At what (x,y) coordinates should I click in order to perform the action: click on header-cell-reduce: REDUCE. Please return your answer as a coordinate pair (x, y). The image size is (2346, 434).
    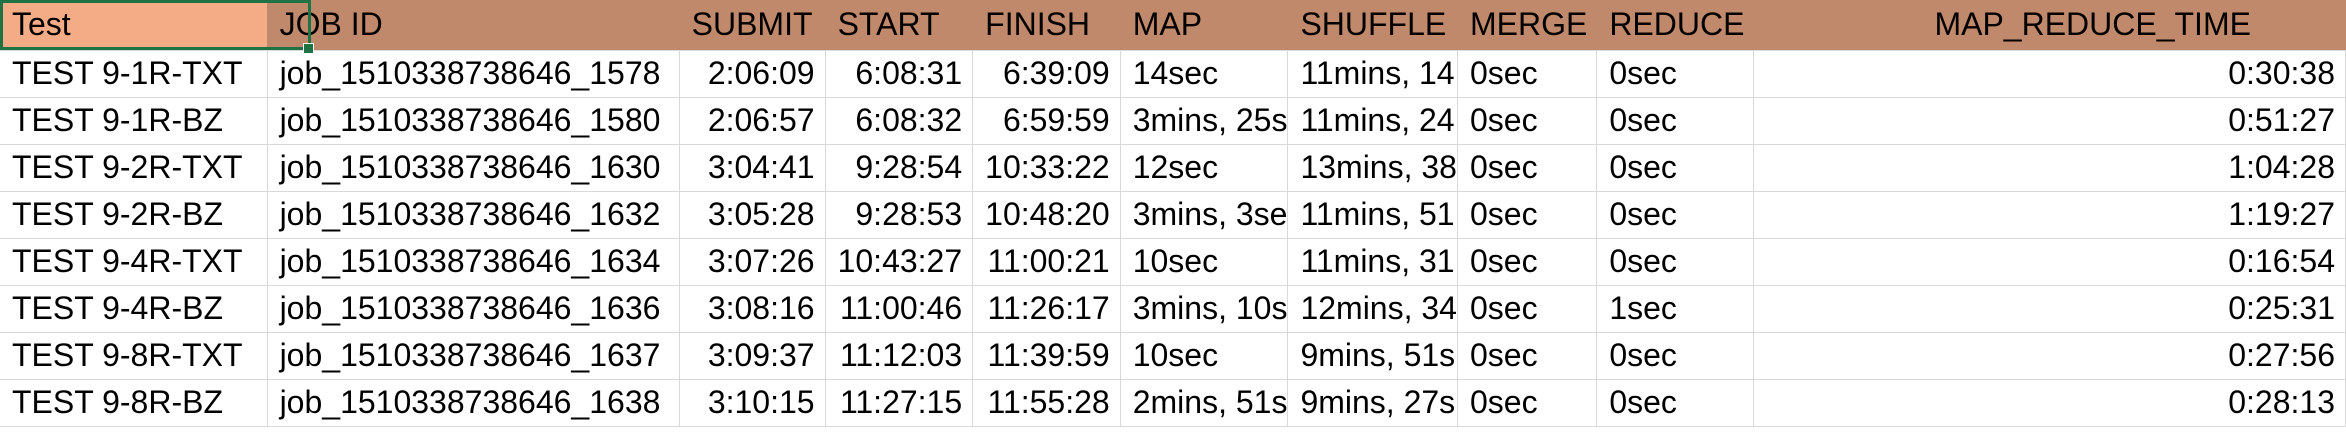
    Looking at the image, I should click on (1675, 25).